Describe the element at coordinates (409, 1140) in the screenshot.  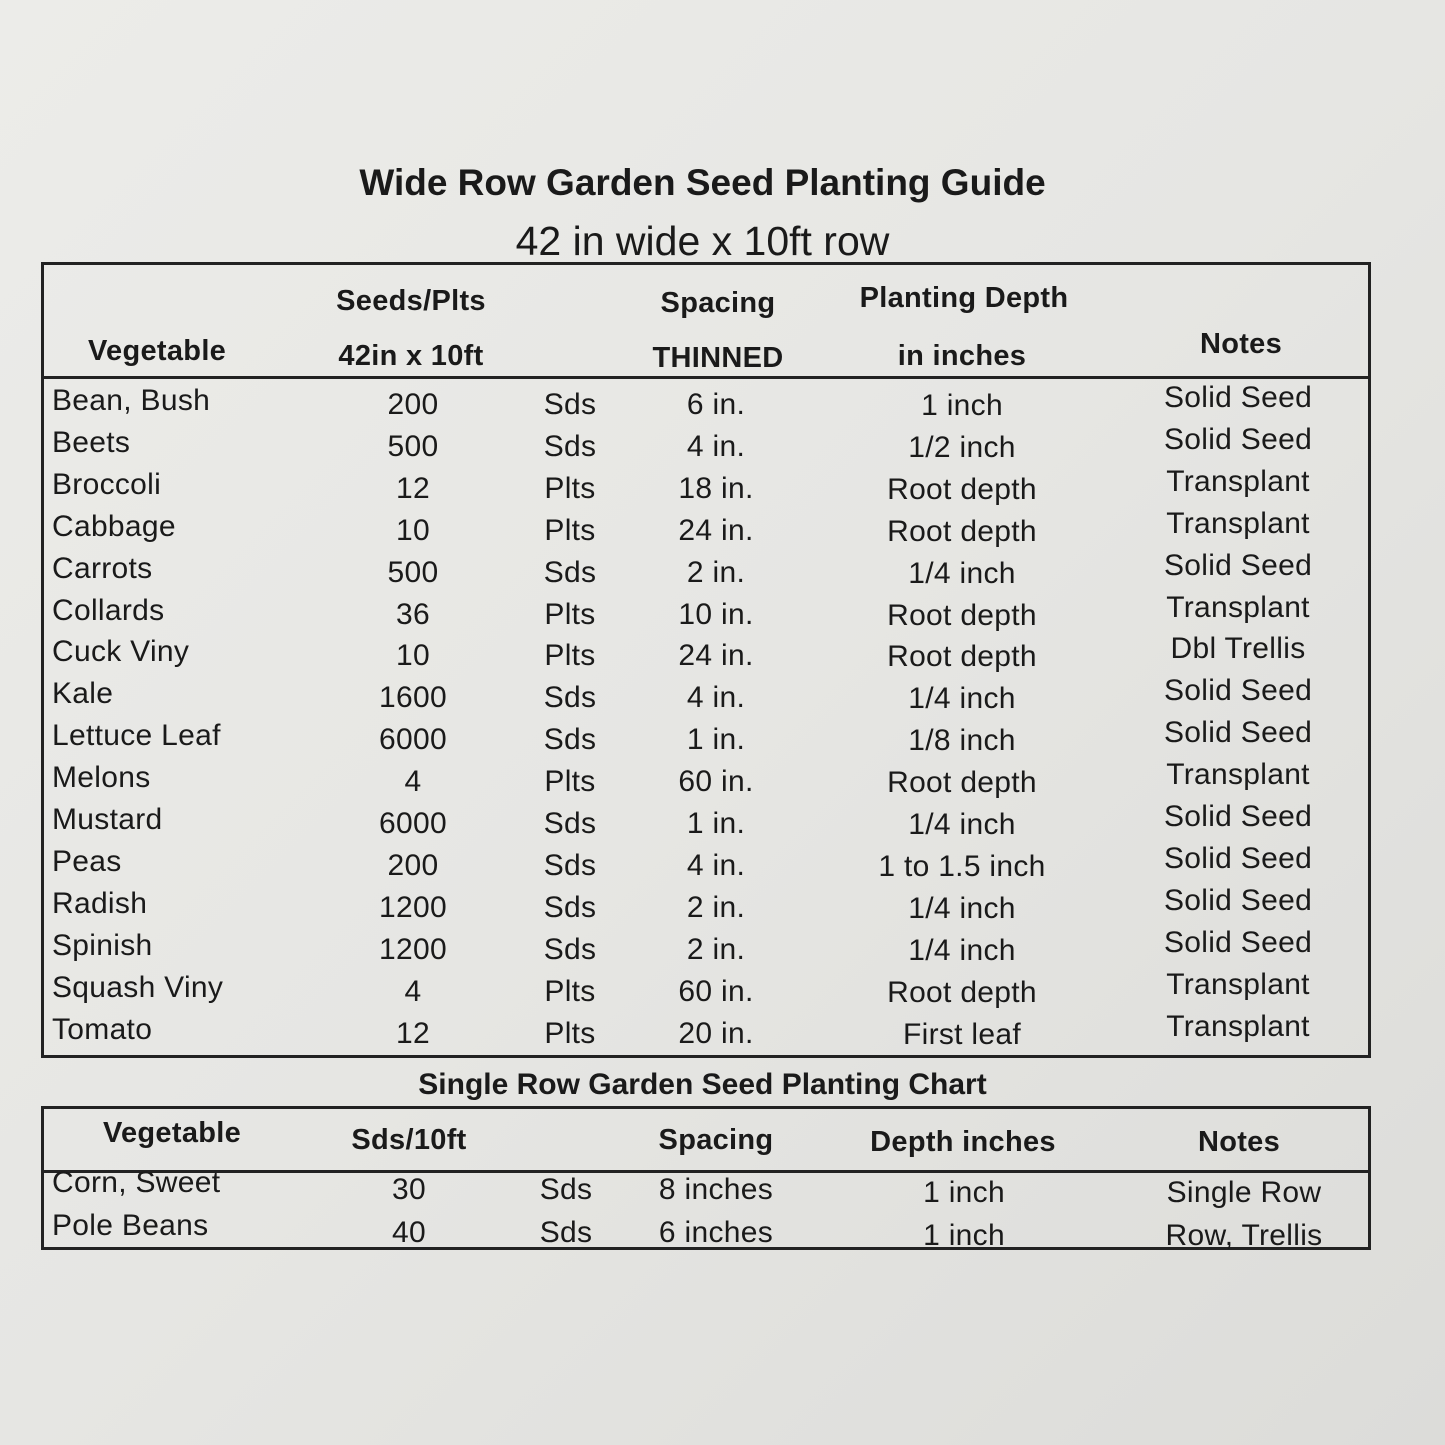
I see `single-header-seeds: Sds/10ft` at that location.